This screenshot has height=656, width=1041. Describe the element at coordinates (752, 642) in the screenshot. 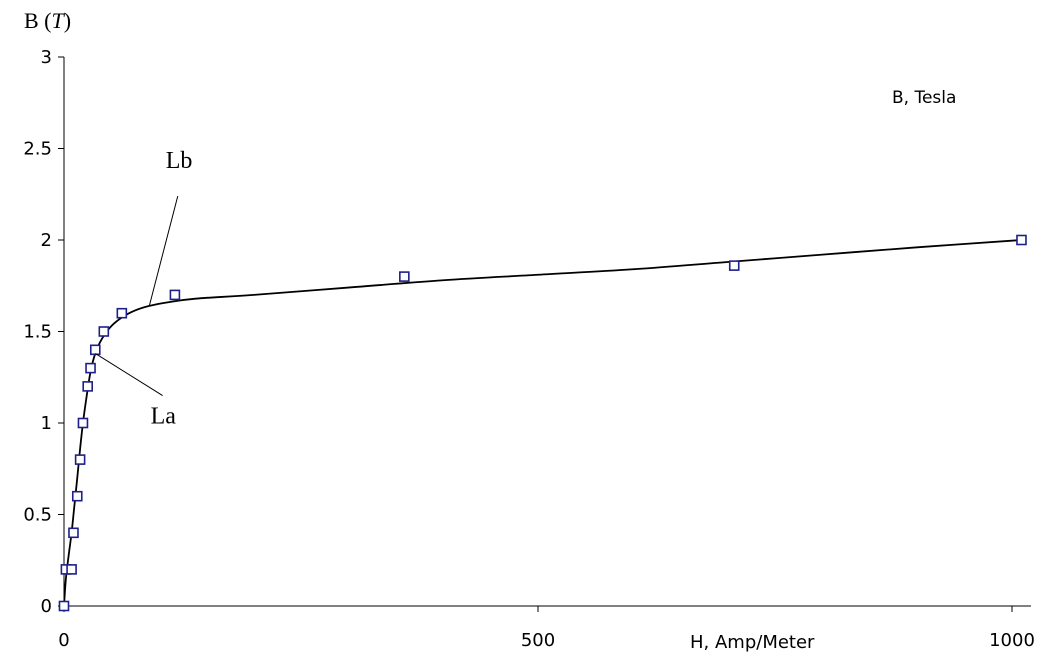

I see `x-axis-title: H, Amp/Meter` at that location.